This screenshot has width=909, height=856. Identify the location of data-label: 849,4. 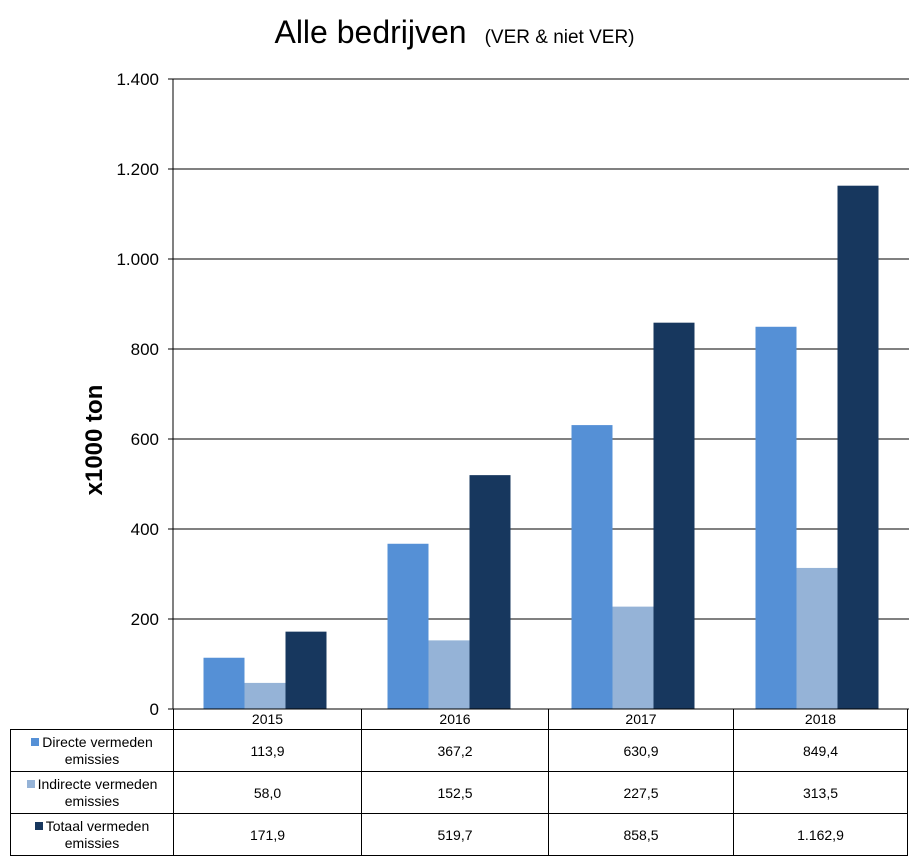
(820, 750).